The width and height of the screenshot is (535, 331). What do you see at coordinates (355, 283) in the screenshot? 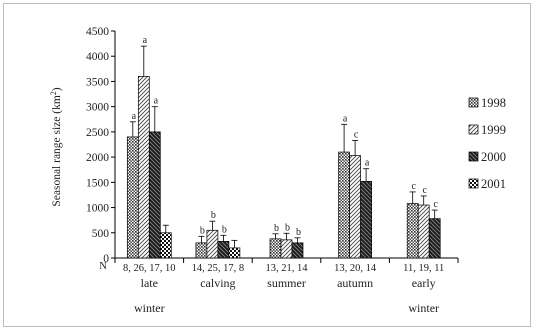
I see `category-label: autumn` at bounding box center [355, 283].